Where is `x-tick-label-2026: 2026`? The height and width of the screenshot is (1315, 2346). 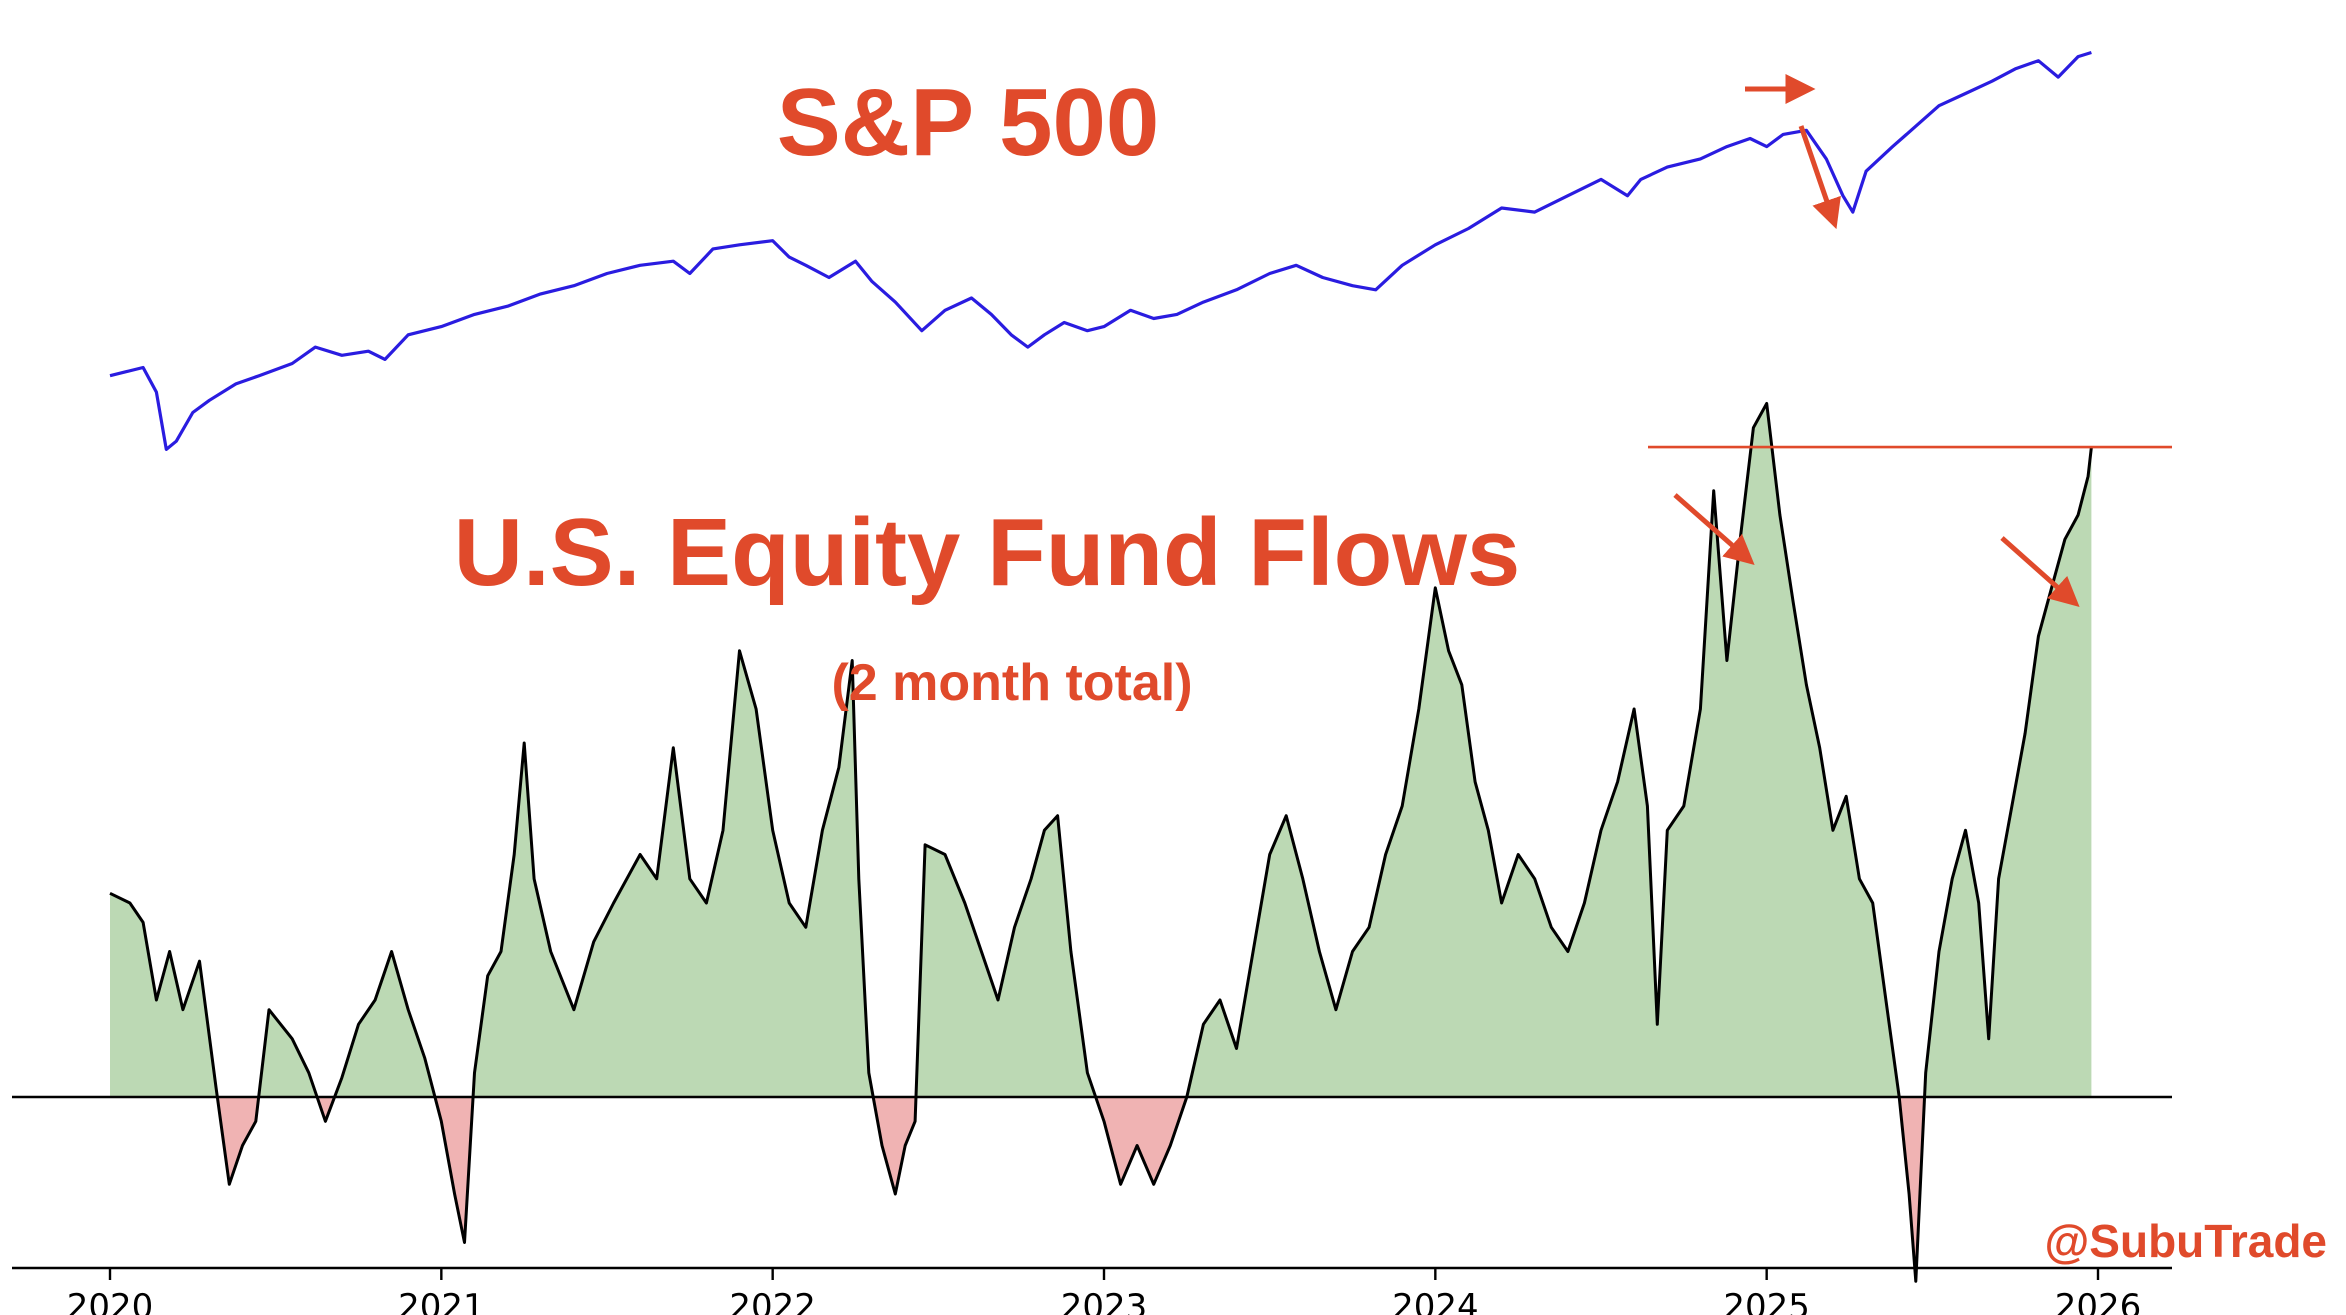
x-tick-label-2026: 2026 is located at coordinates (2098, 1301).